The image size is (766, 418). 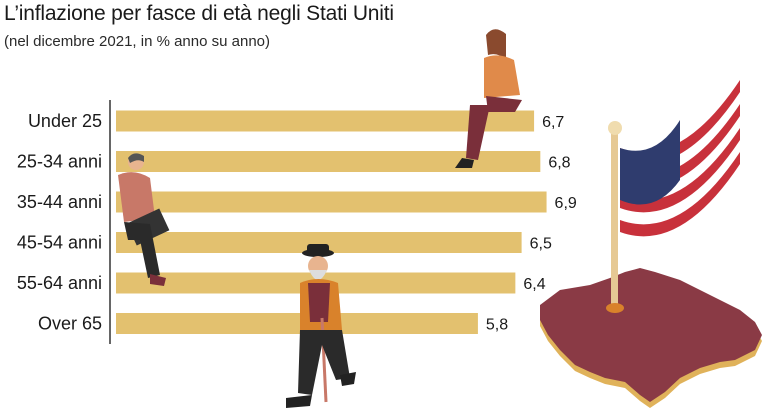 I want to click on category-label-1: 25-34 anni, so click(x=59, y=162).